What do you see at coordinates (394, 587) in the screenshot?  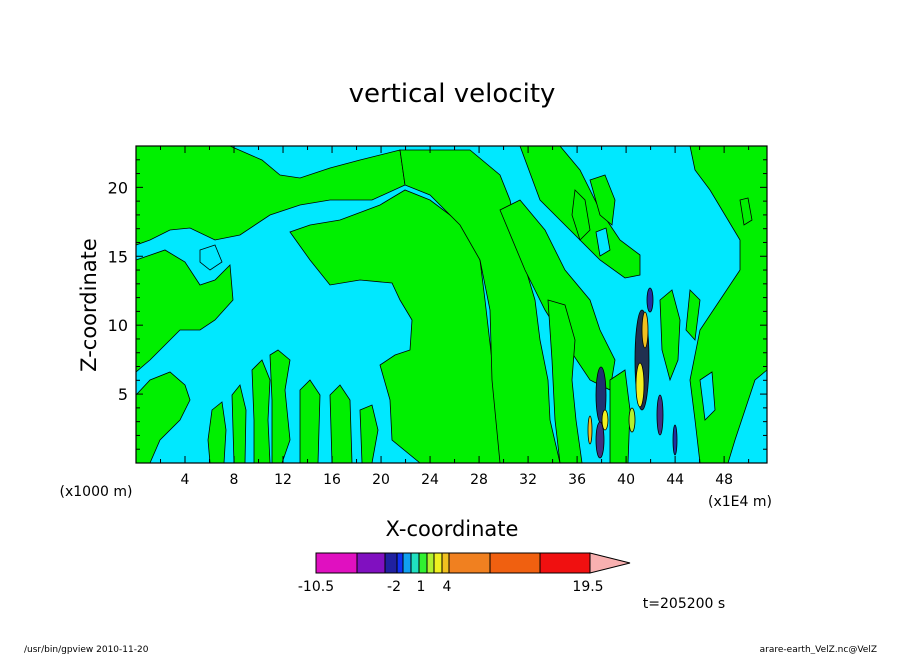 I see `colorbar-tick-label: -2` at bounding box center [394, 587].